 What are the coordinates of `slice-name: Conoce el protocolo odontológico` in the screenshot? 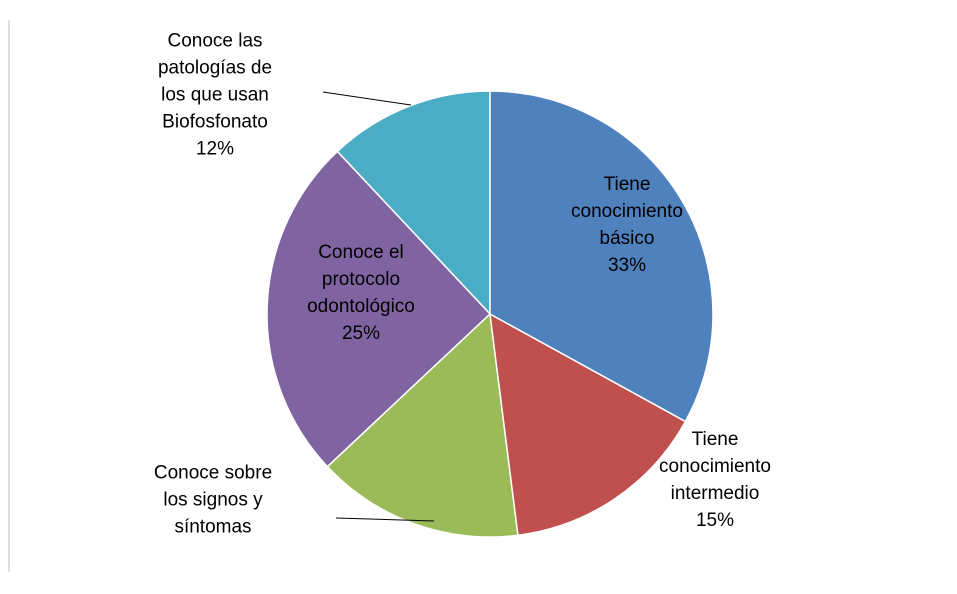 It's located at (361, 279).